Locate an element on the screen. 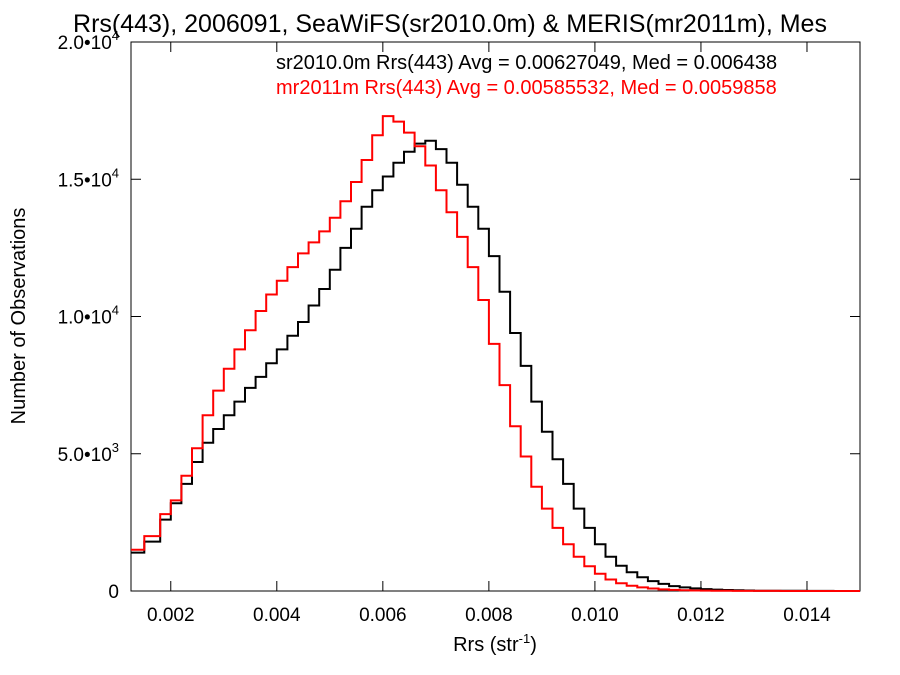 Image resolution: width=900 pixels, height=675 pixels. x-tick-label-2: 0.006 is located at coordinates (383, 615).